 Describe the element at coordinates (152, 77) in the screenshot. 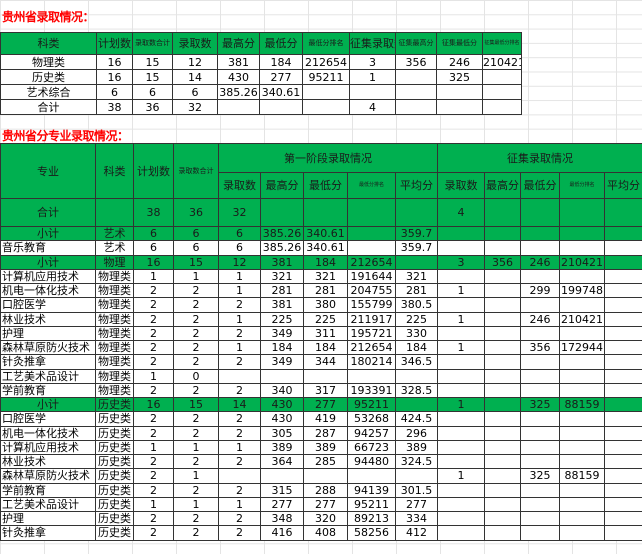

I see `summary-cell: 15` at that location.